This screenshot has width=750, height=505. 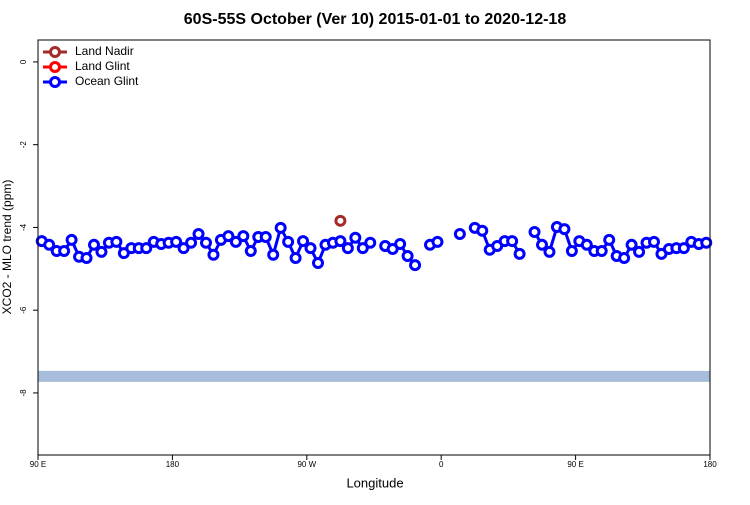 What do you see at coordinates (23, 227) in the screenshot?
I see `y-tick-label: -4` at bounding box center [23, 227].